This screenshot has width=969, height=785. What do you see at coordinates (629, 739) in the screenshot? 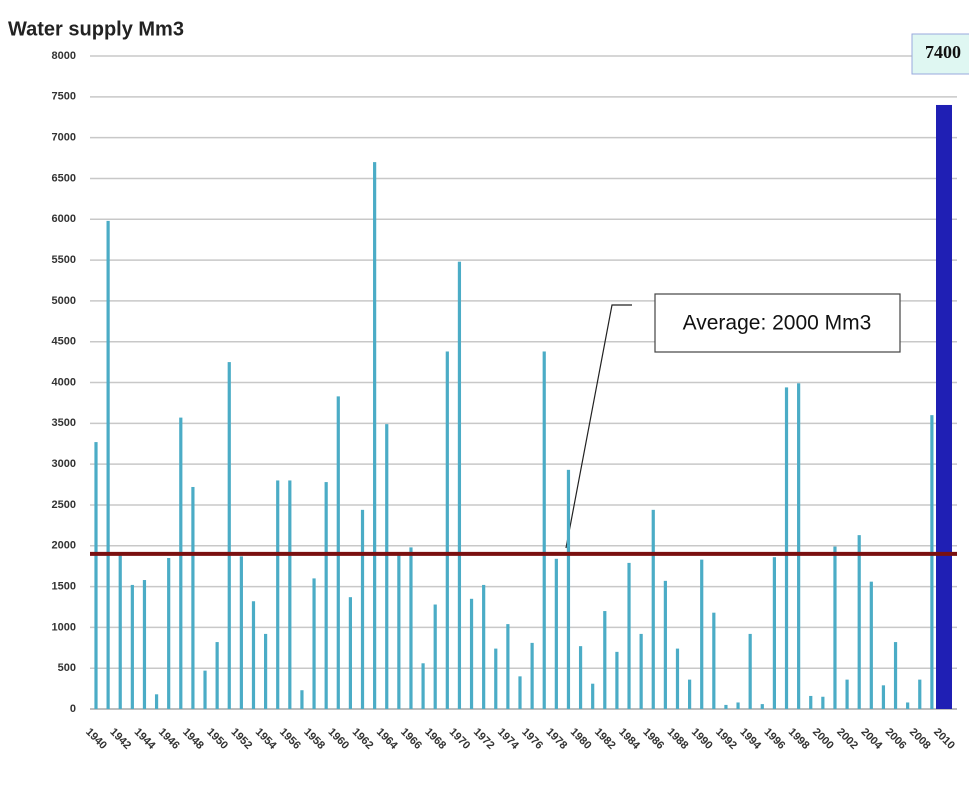
I see `x-tick-label: 1984` at bounding box center [629, 739].